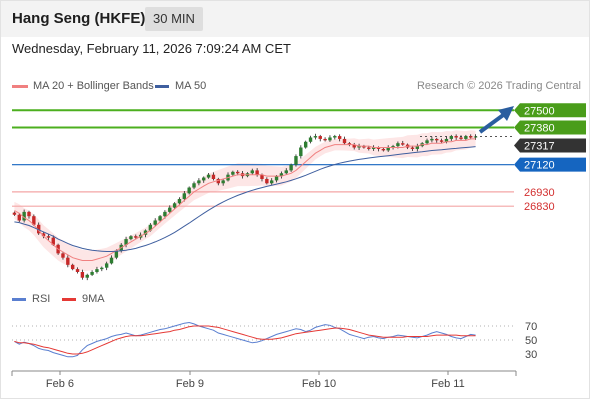 Image resolution: width=590 pixels, height=400 pixels. Describe the element at coordinates (531, 341) in the screenshot. I see `rsi-tick-50: 50` at that location.